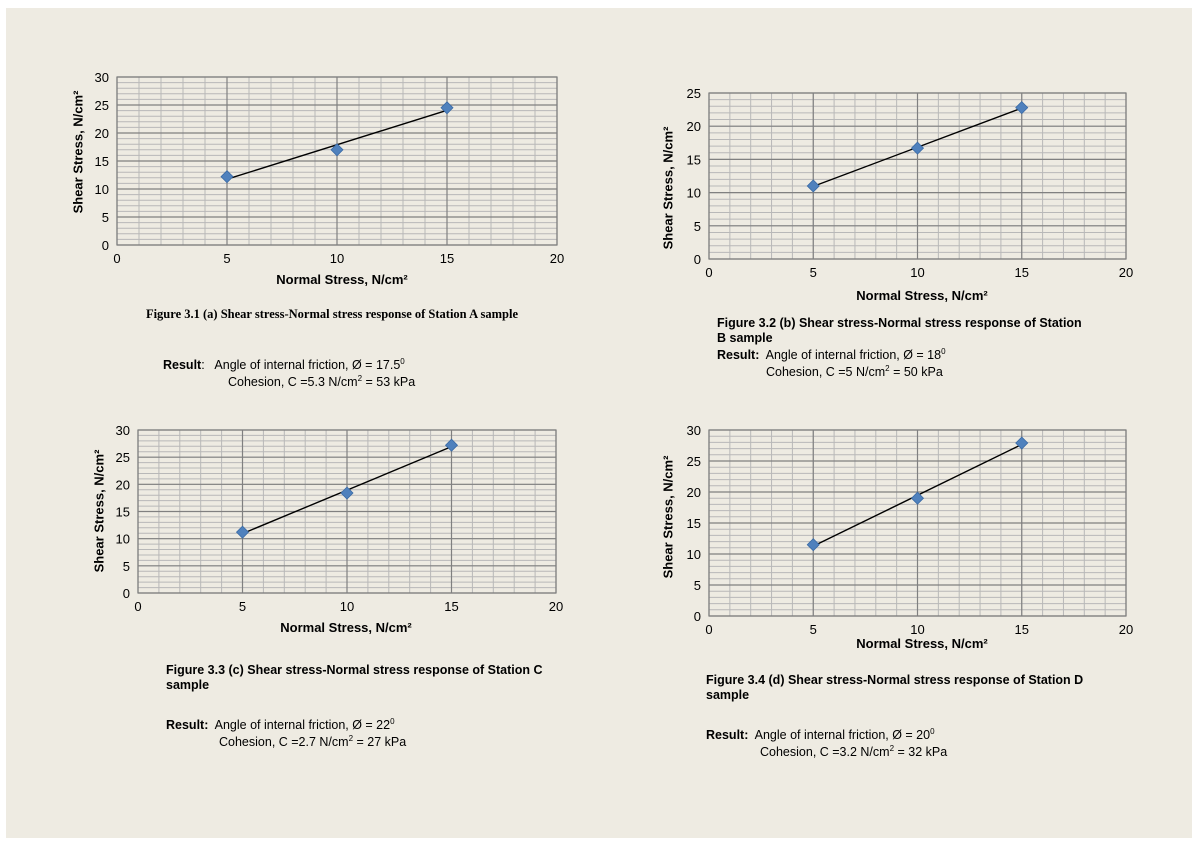 The image size is (1199, 845). I want to click on chart-b-xlabel: Normal Stress, N/cm², so click(922, 295).